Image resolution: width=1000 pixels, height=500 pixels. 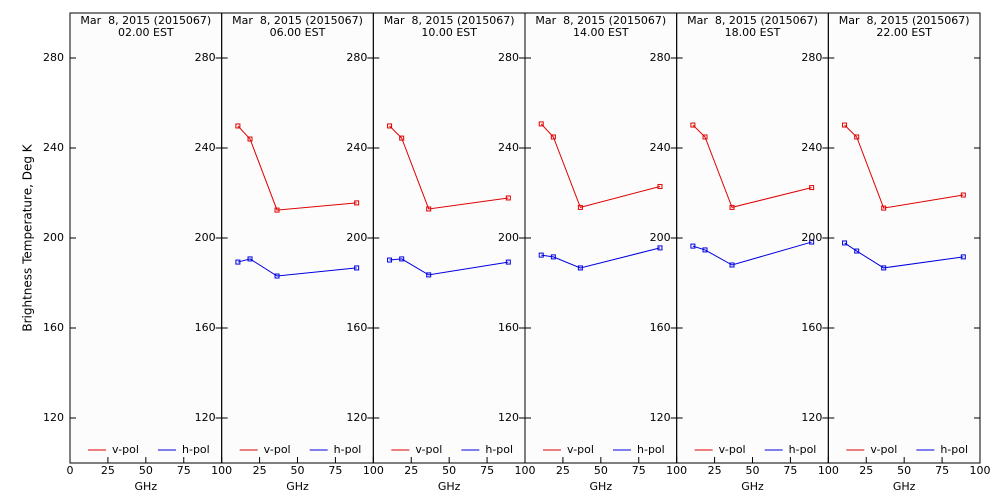 I want to click on panel-subtitle: 06.00 EST, so click(x=298, y=32).